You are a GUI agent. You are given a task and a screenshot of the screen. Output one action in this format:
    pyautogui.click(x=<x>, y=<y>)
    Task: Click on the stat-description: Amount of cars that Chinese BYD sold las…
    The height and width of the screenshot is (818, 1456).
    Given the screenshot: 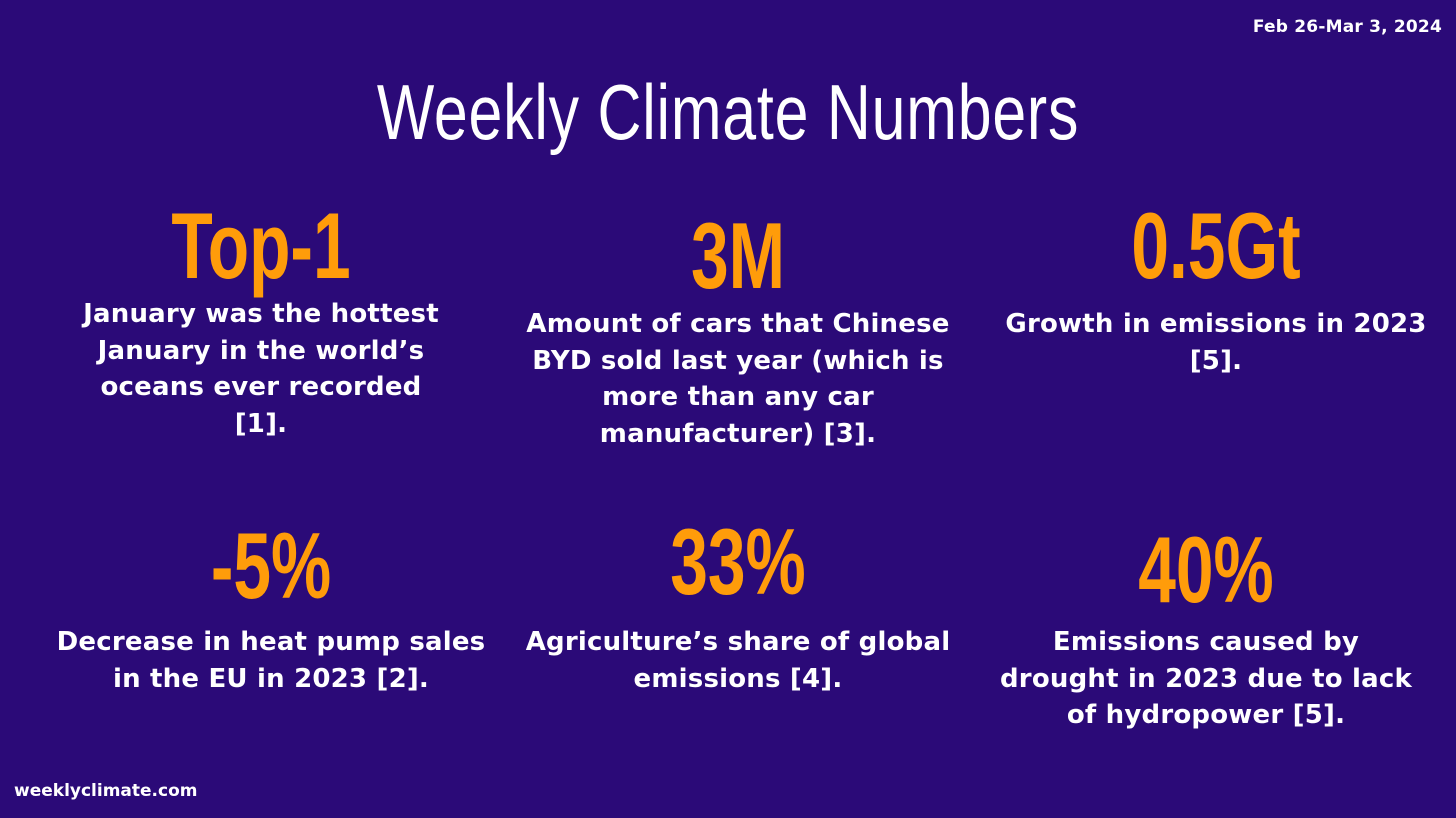 What is the action you would take?
    pyautogui.click(x=738, y=379)
    